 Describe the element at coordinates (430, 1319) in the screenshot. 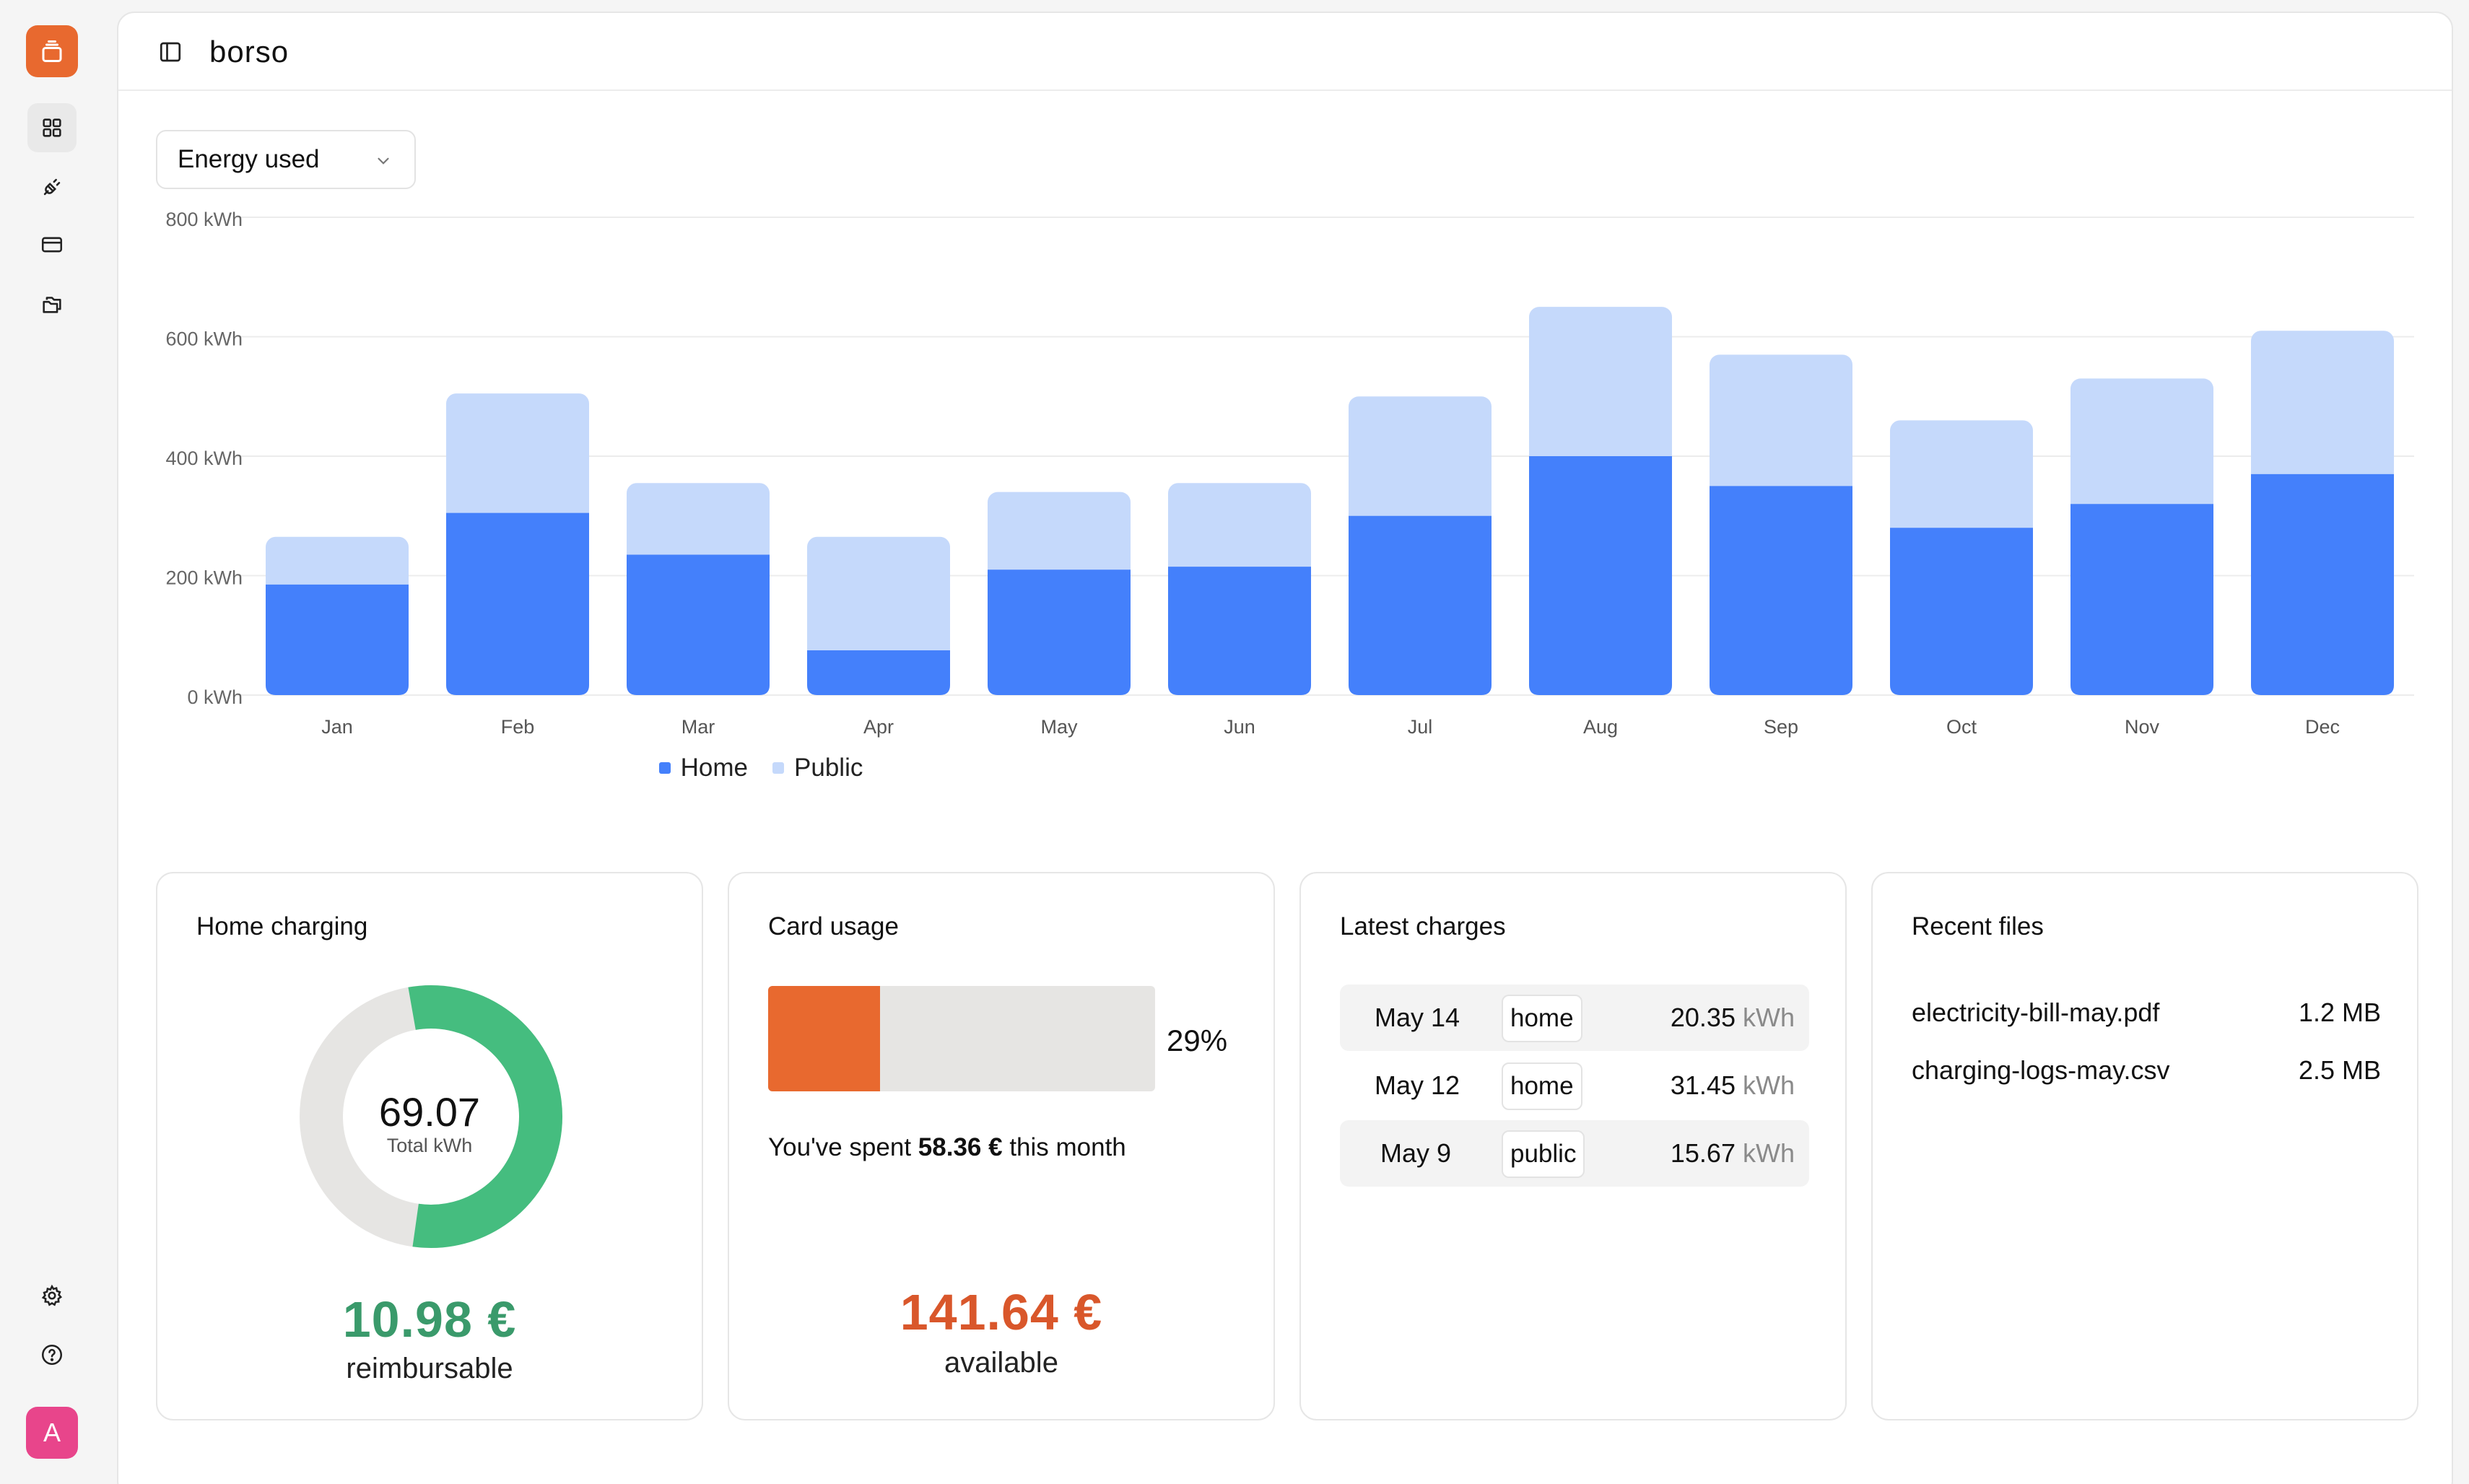

I see `reimbursable-amount: 10.98 €` at that location.